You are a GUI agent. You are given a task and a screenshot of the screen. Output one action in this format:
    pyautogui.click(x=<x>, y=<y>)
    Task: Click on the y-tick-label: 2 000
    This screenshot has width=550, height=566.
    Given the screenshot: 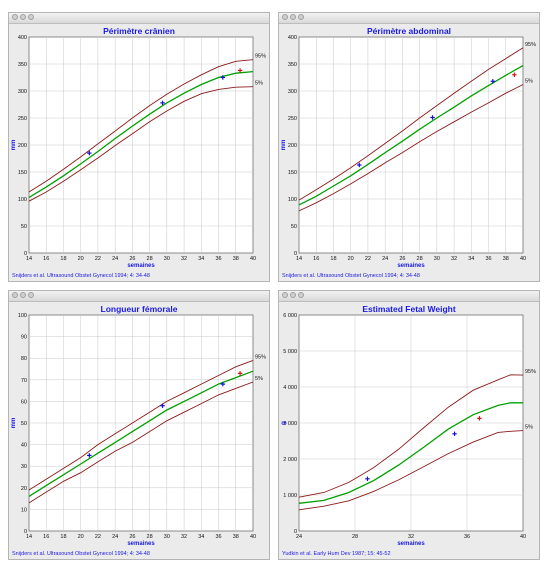 What is the action you would take?
    pyautogui.click(x=290, y=460)
    